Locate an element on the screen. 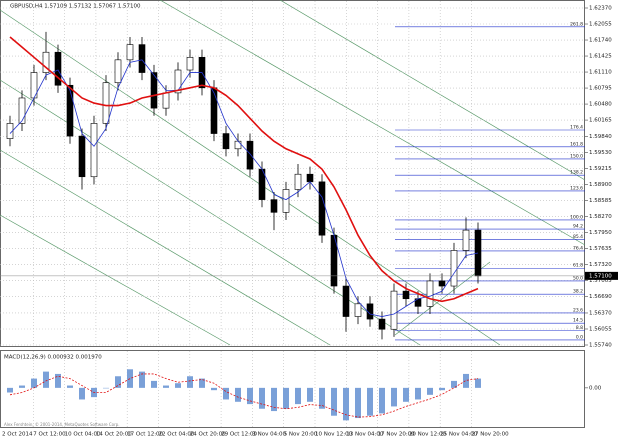 Image resolution: width=620 pixels, height=440 pixels. y-tick-label: 1.58270 is located at coordinates (600, 217).